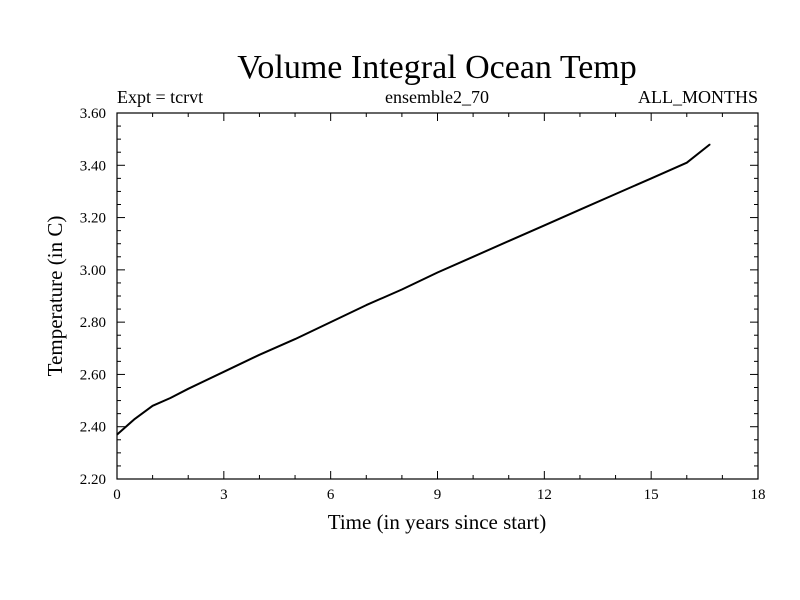 The width and height of the screenshot is (800, 600). I want to click on x-tick-label: 0, so click(117, 495).